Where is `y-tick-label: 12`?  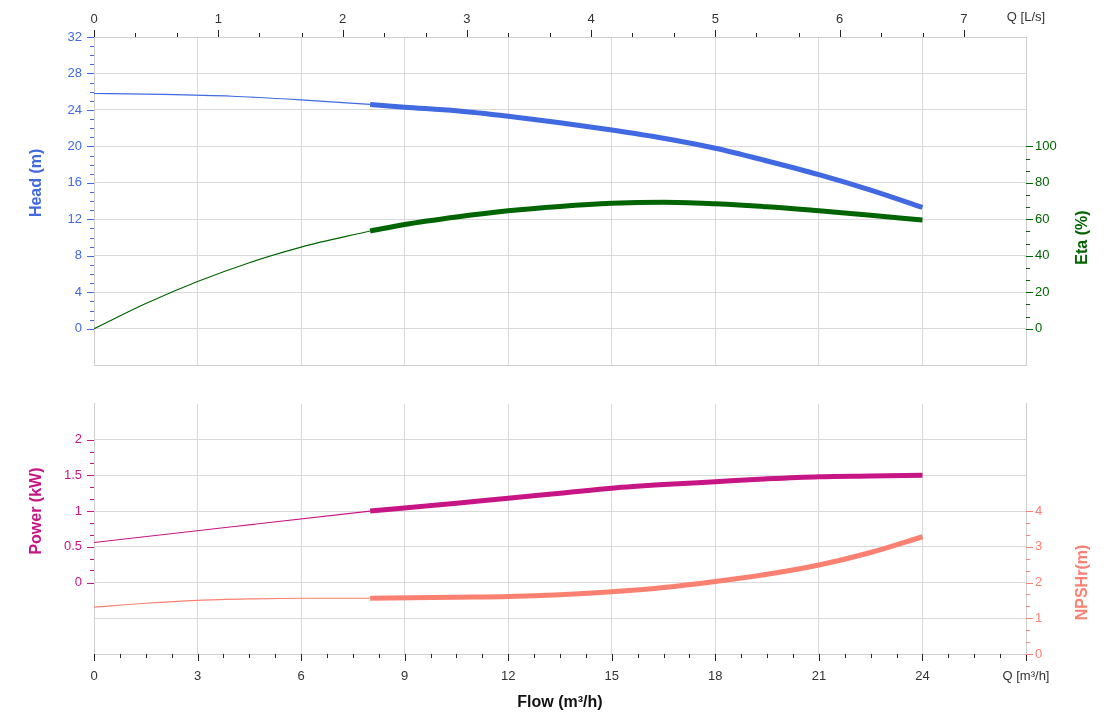 y-tick-label: 12 is located at coordinates (74, 218).